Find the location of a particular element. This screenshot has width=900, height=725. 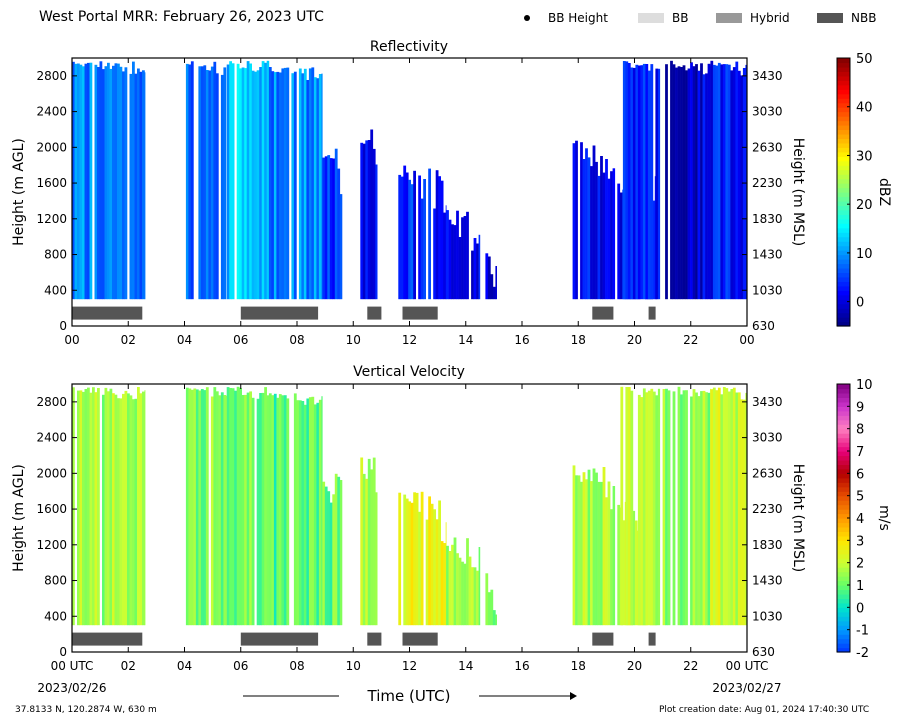

y2-tick-label: 3430 is located at coordinates (767, 76).